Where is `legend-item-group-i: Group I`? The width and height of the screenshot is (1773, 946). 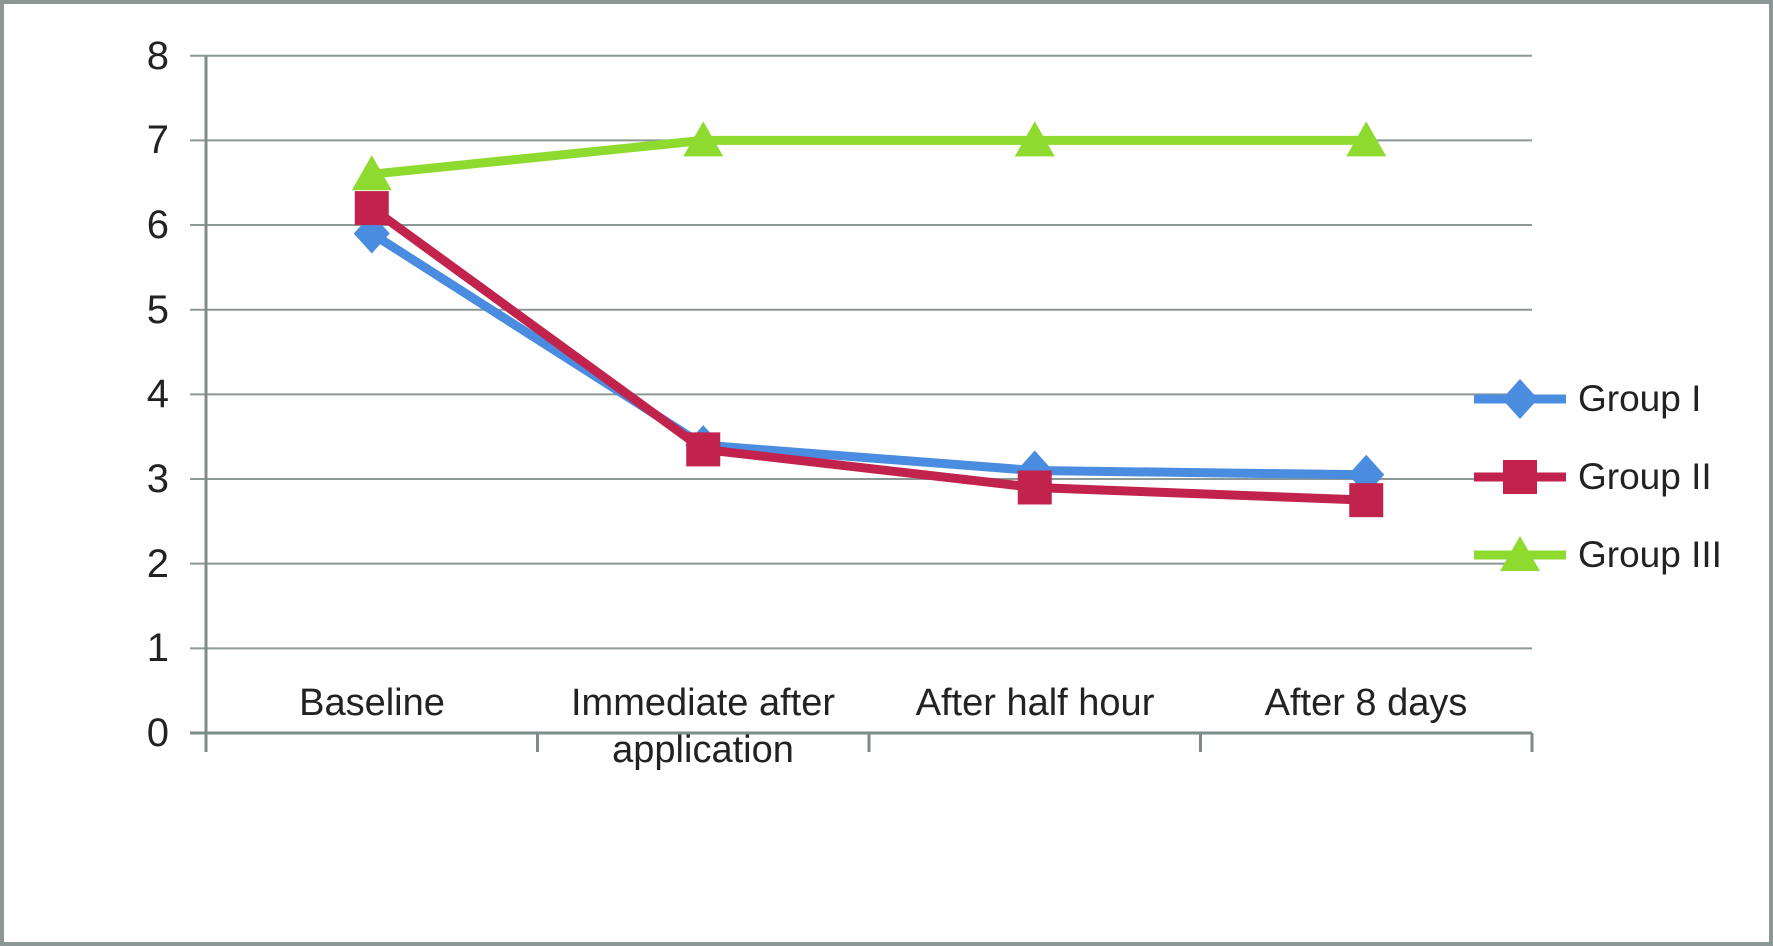 legend-item-group-i: Group I is located at coordinates (1587, 399).